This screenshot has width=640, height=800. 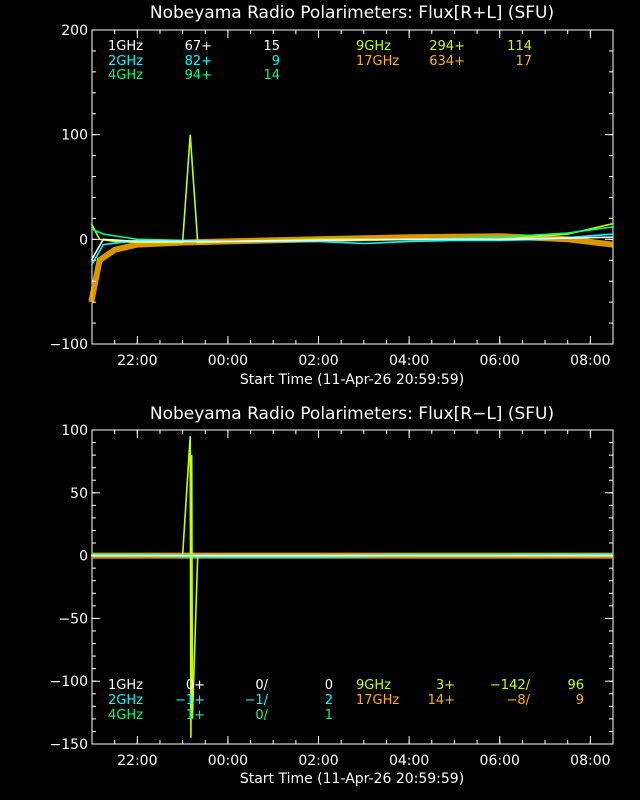 What do you see at coordinates (519, 46) in the screenshot?
I see `legend-value: 114` at bounding box center [519, 46].